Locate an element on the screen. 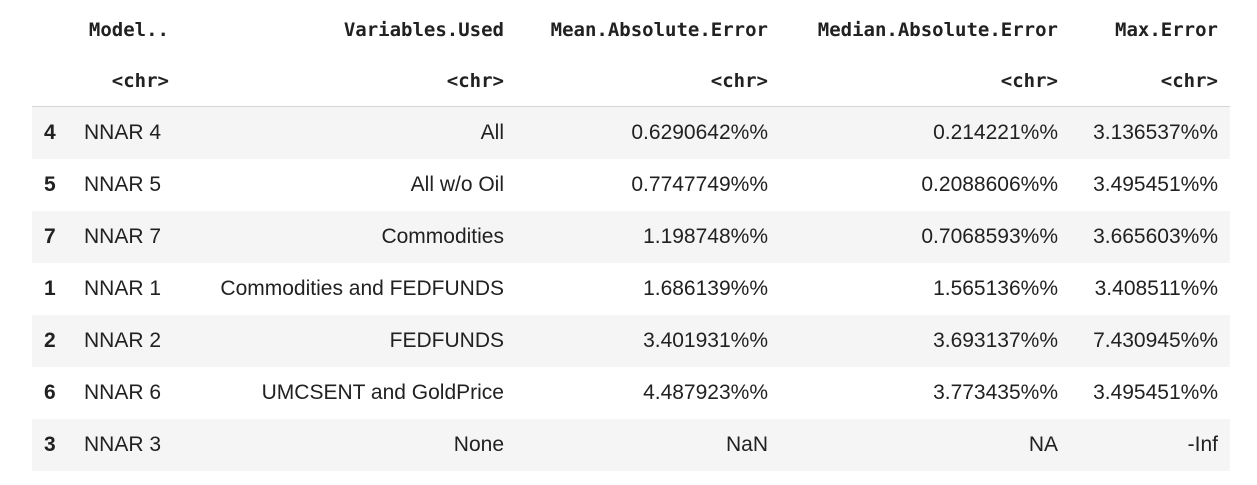  median-absolute-error-cell: 3.693137%% is located at coordinates (925, 341).